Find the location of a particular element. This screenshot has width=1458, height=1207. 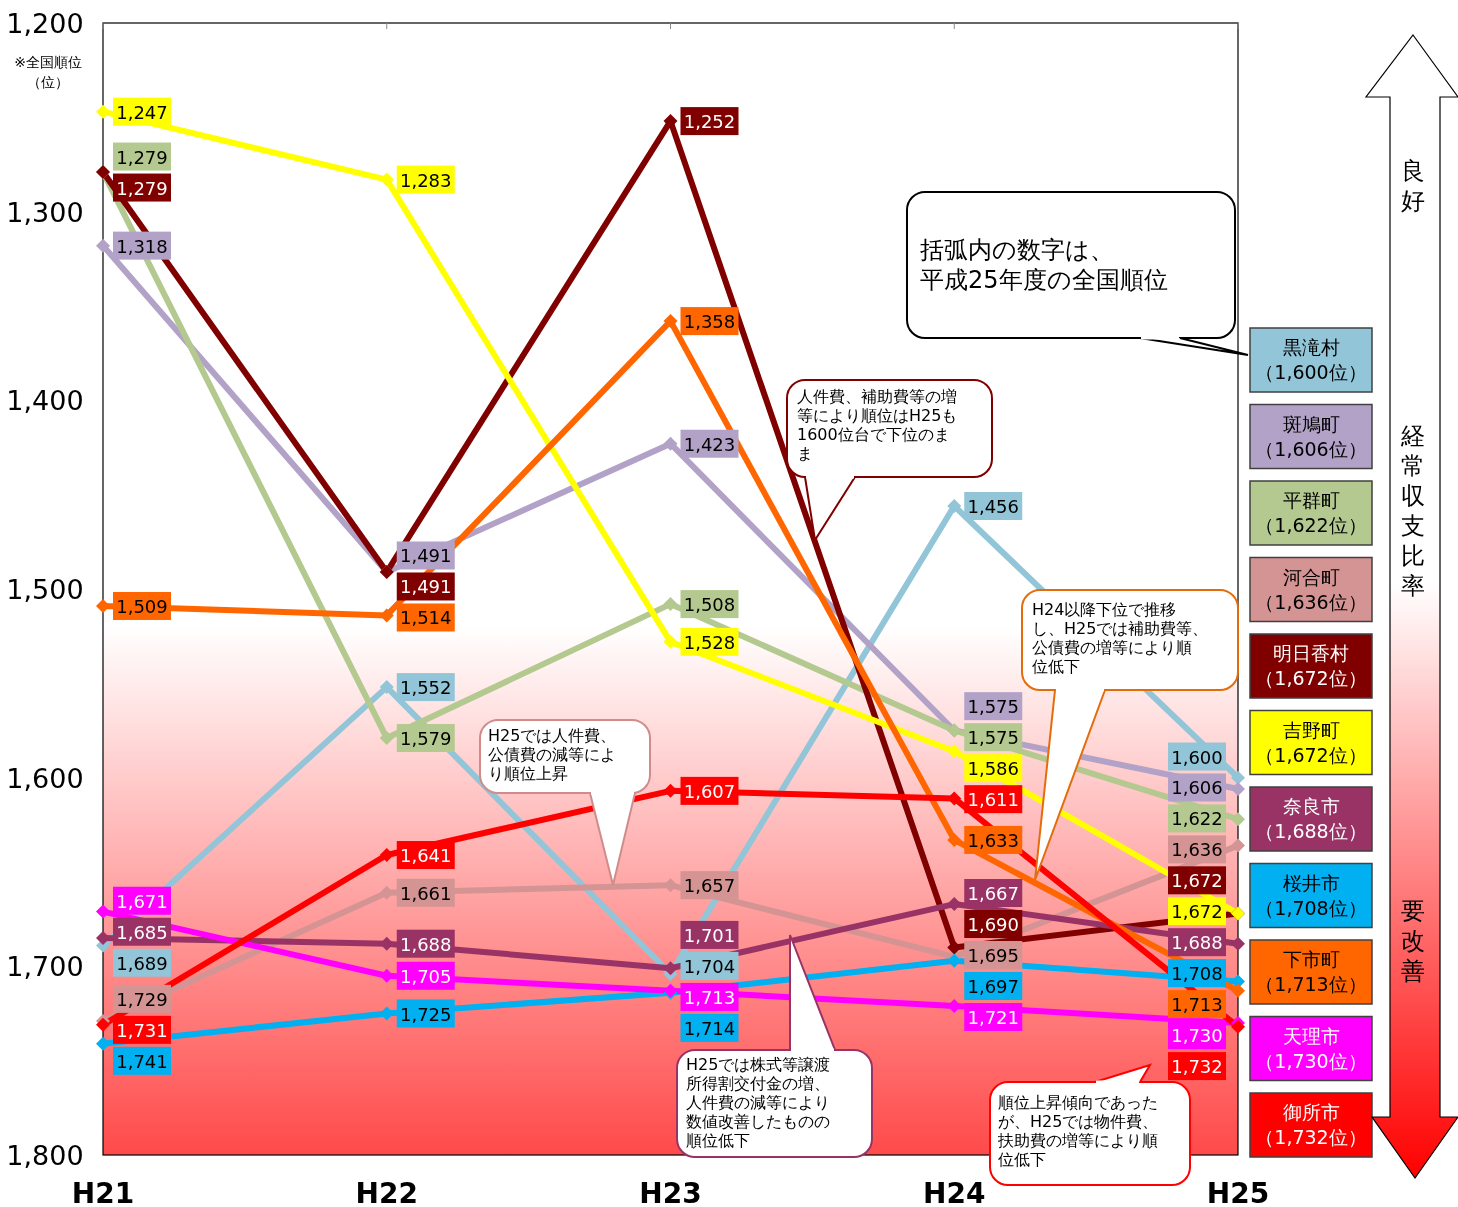

text: 奈良市（1,688位） is located at coordinates (1311, 818).